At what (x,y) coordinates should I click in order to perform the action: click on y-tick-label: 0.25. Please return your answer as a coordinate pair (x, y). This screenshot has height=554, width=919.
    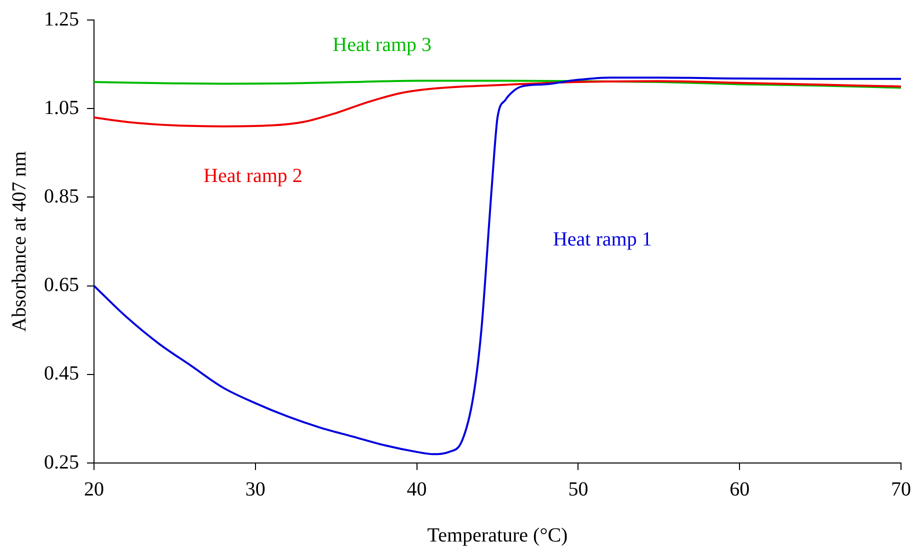
    Looking at the image, I should click on (61, 462).